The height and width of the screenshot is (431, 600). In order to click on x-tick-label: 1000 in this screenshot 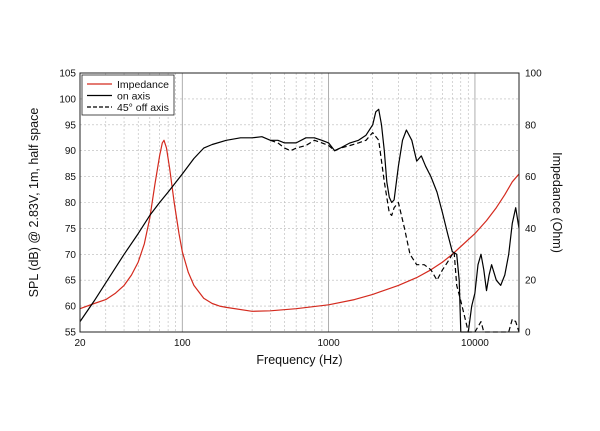, I will do `click(328, 343)`.